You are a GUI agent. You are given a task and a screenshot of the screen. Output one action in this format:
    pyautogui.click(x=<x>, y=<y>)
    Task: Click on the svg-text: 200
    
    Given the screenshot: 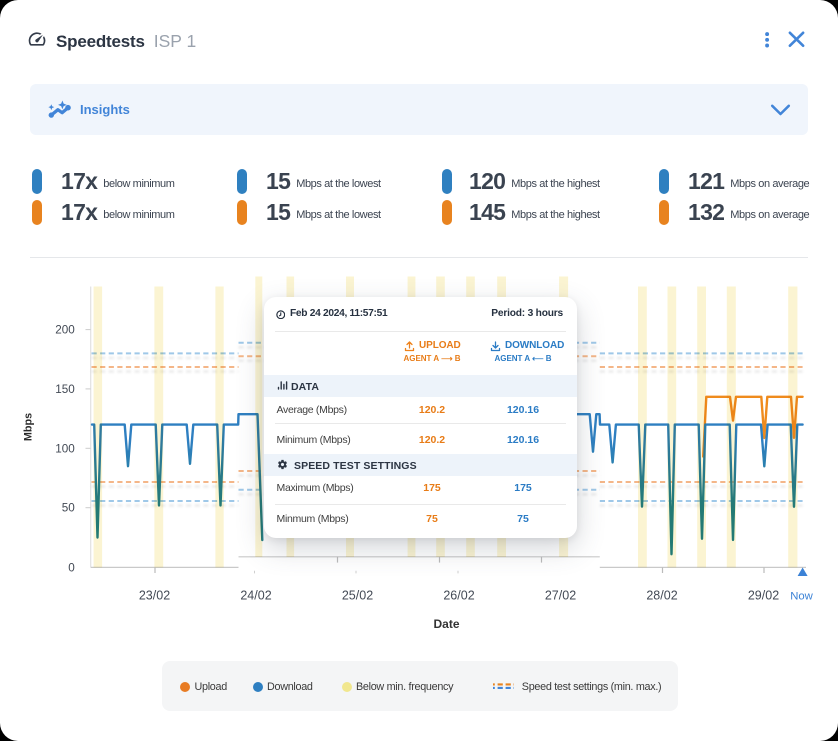 What is the action you would take?
    pyautogui.click(x=65, y=330)
    